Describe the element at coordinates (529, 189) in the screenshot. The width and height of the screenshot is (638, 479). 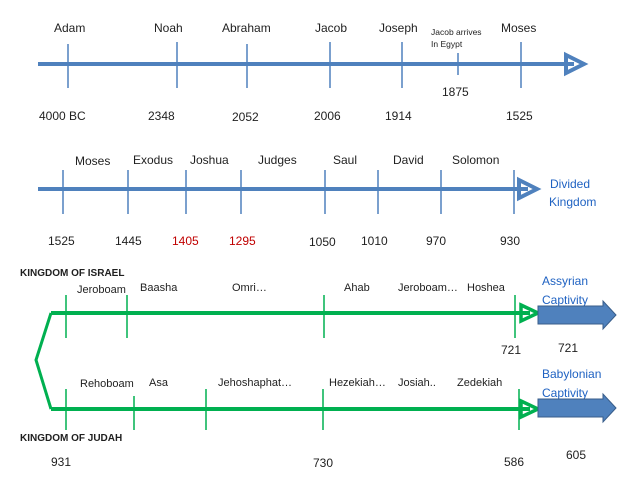
I see `timeline-2-arrowhead` at that location.